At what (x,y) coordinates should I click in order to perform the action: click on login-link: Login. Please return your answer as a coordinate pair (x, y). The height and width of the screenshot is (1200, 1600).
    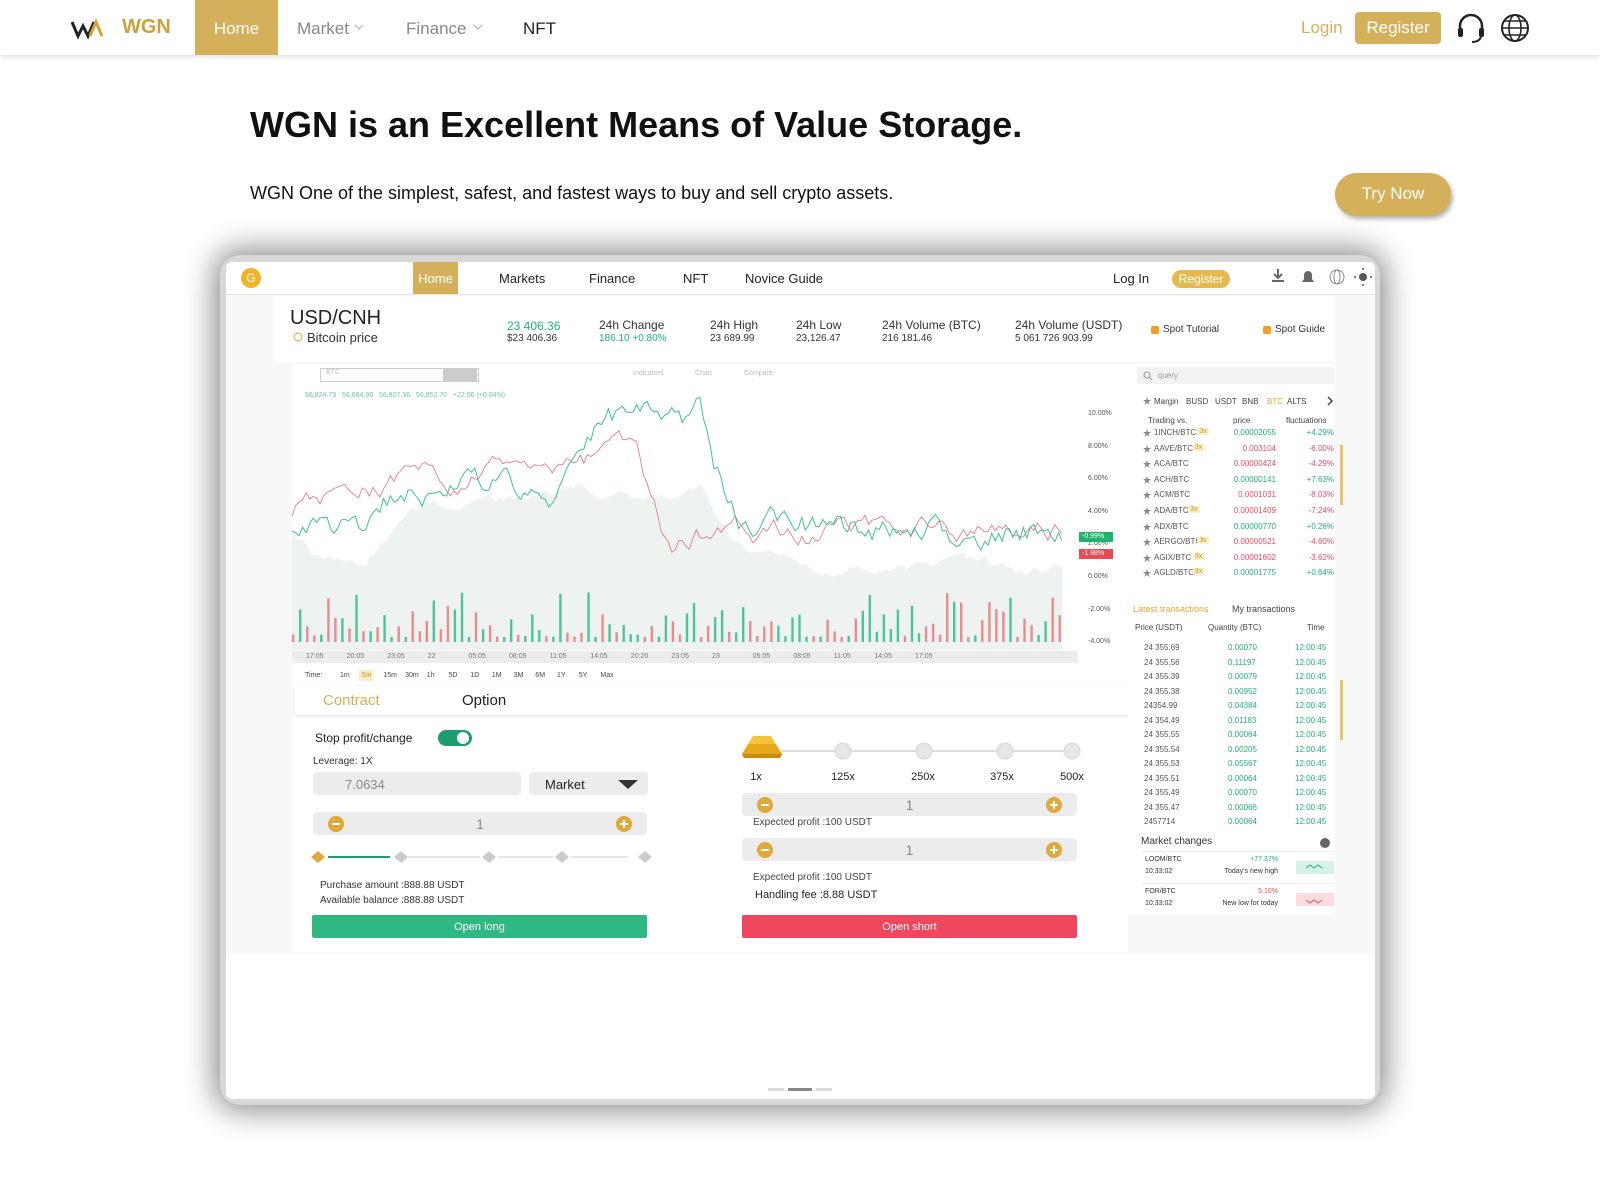
    Looking at the image, I should click on (1322, 27).